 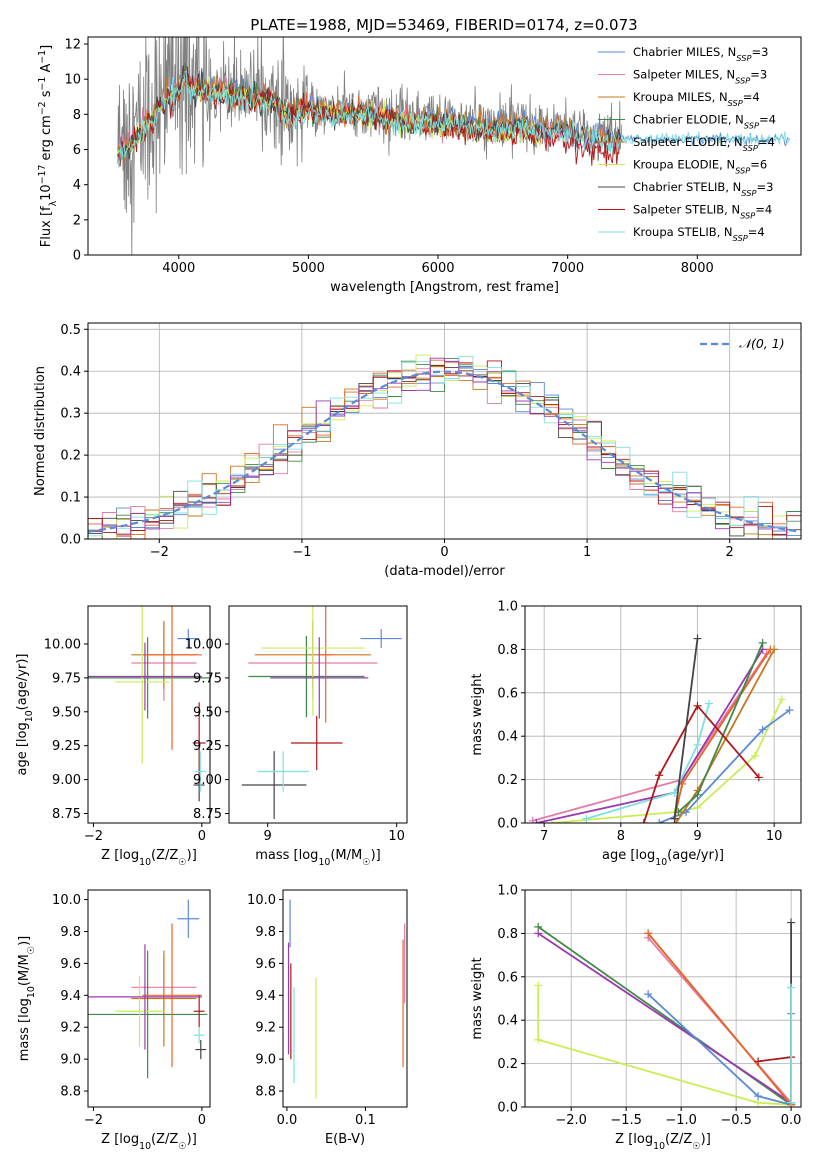 What do you see at coordinates (696, 99) in the screenshot?
I see `legend-entry: Kroupa MILES, NSSP=4` at bounding box center [696, 99].